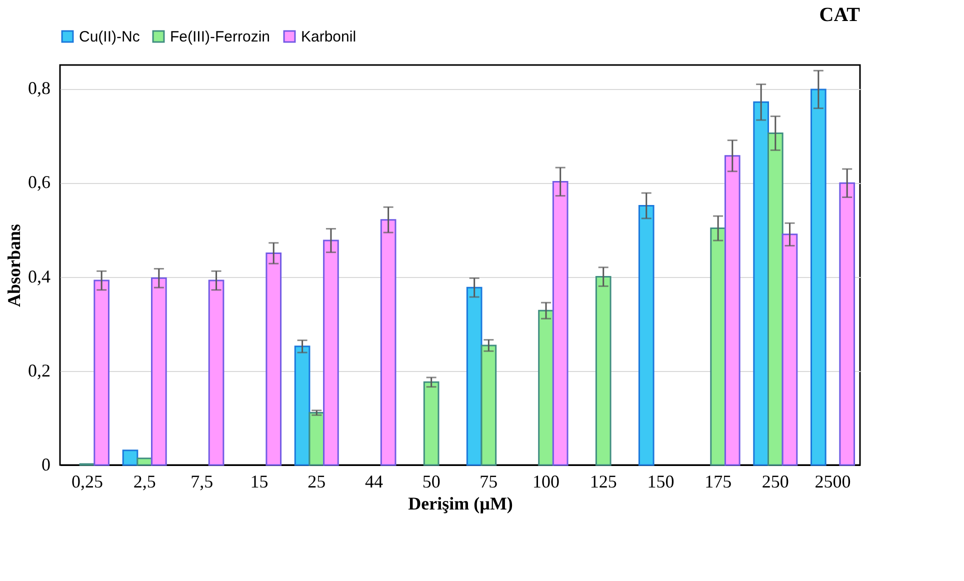 This screenshot has width=964, height=581. What do you see at coordinates (220, 37) in the screenshot?
I see `legend-label: Fe(III)-Ferrozin` at bounding box center [220, 37].